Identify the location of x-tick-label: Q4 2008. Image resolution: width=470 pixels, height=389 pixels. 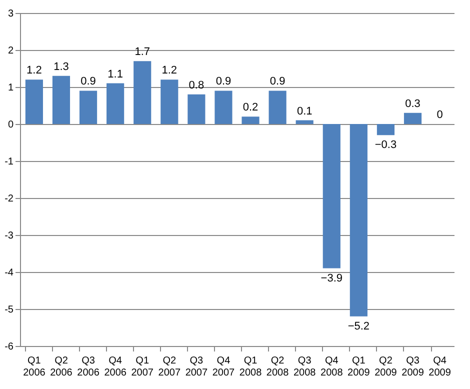
(332, 367).